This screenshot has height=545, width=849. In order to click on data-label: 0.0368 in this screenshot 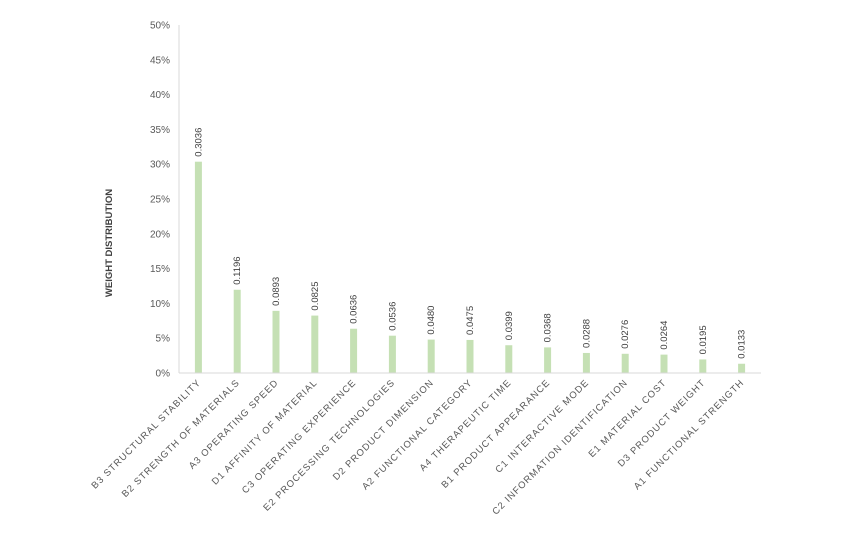, I will do `click(548, 327)`.